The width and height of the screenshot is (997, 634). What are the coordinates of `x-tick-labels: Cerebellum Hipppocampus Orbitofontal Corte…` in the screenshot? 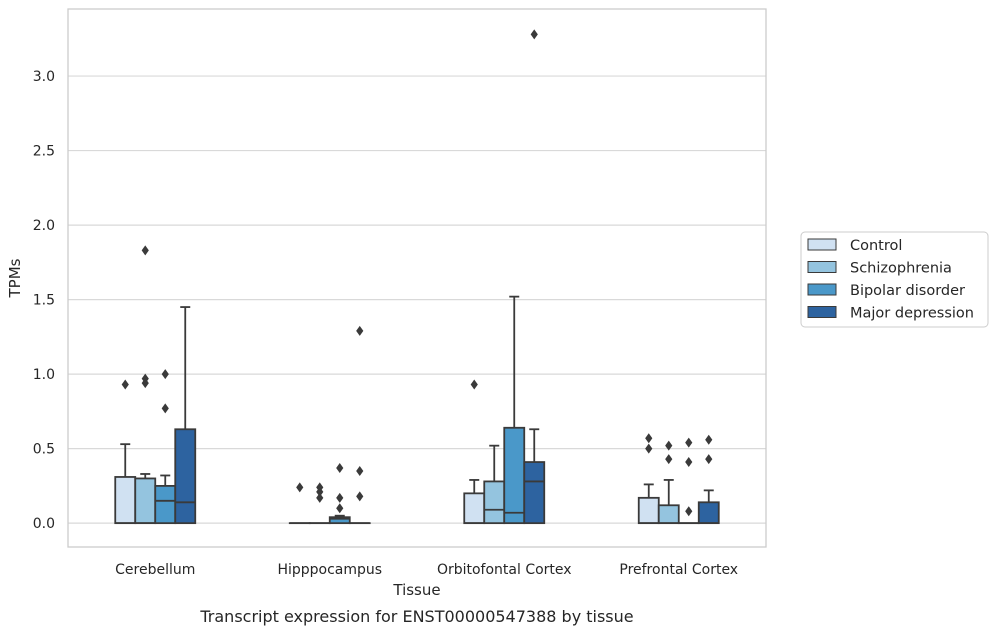 It's located at (426, 570).